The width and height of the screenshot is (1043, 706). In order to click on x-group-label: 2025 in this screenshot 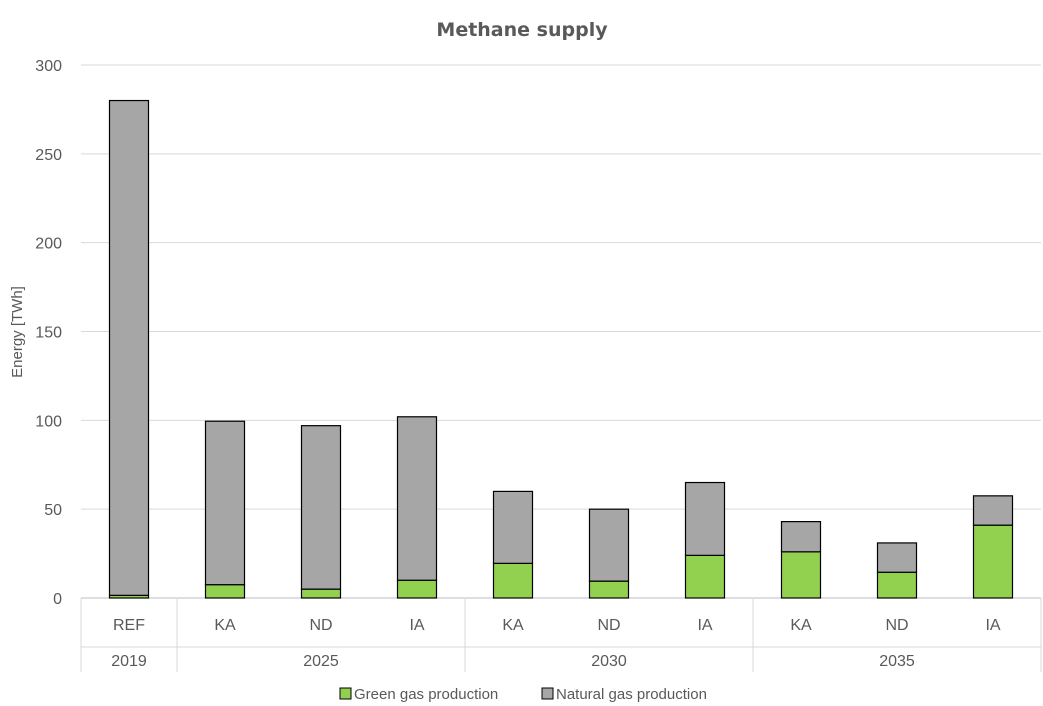, I will do `click(321, 661)`.